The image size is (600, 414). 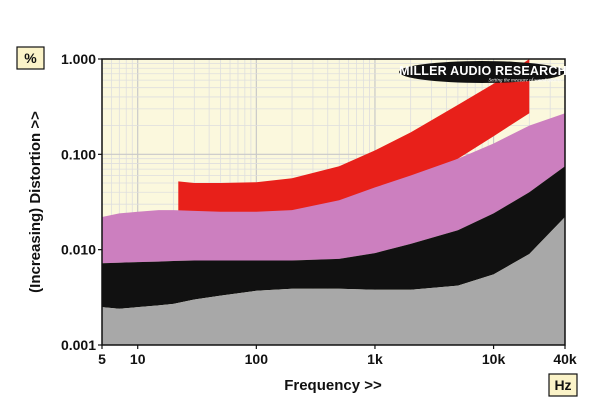 I want to click on logo-main-text: MILLER AUDIO RESEARCH, so click(x=483, y=71).